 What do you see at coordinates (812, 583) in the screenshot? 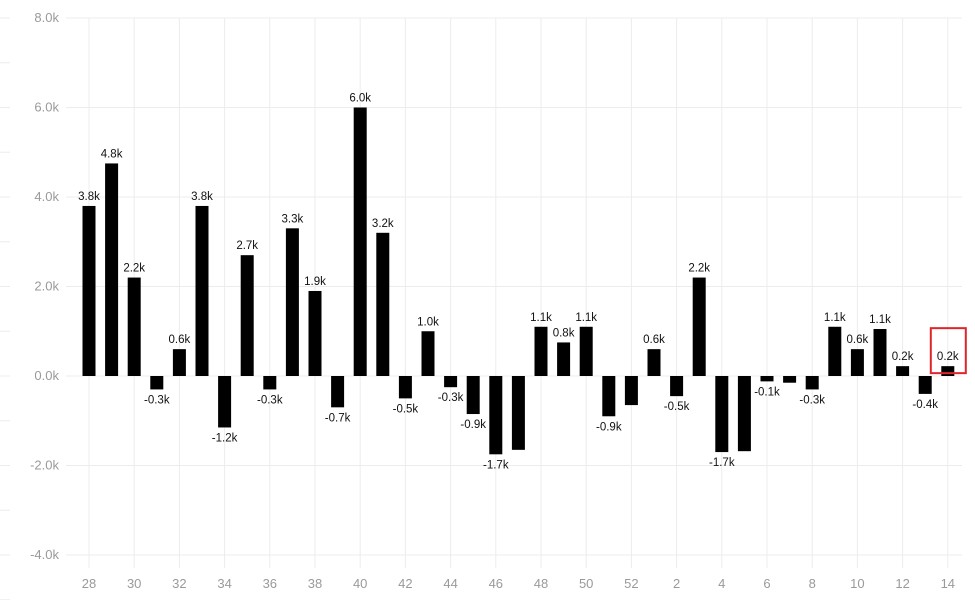
I see `x-tick-label: 8` at bounding box center [812, 583].